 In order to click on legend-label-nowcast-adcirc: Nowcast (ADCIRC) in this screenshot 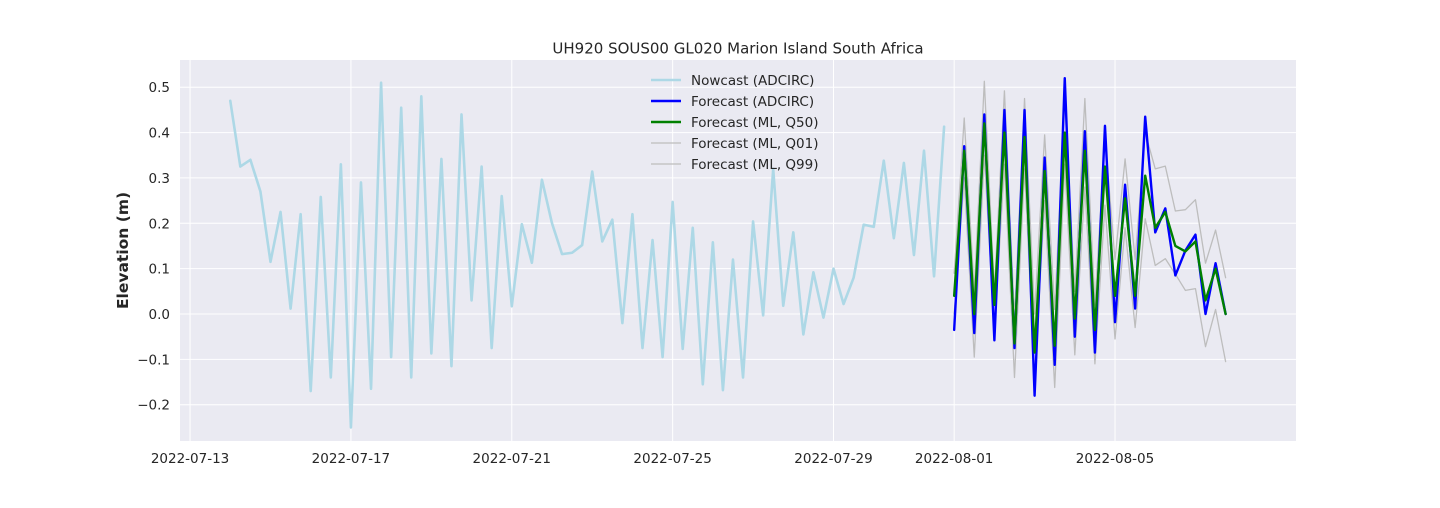, I will do `click(752, 81)`.